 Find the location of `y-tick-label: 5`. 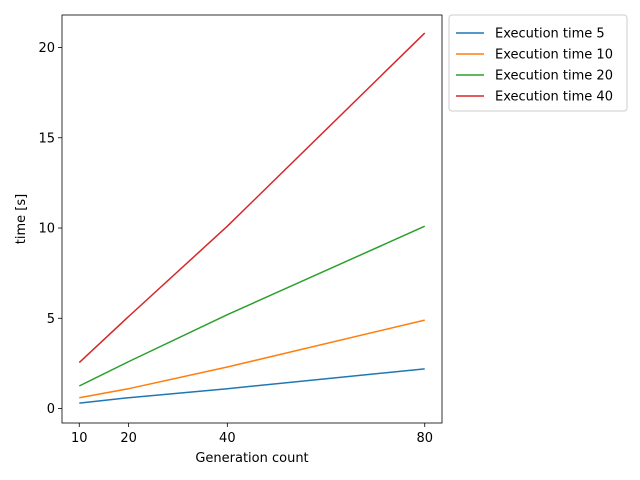

y-tick-label: 5 is located at coordinates (51, 319).